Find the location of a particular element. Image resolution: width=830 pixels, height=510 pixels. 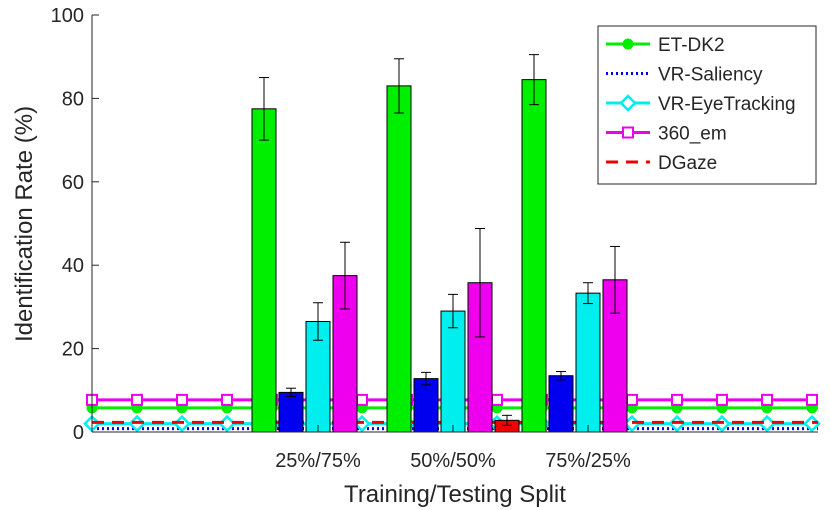

y-tick-label-0: 0 is located at coordinates (78, 433).